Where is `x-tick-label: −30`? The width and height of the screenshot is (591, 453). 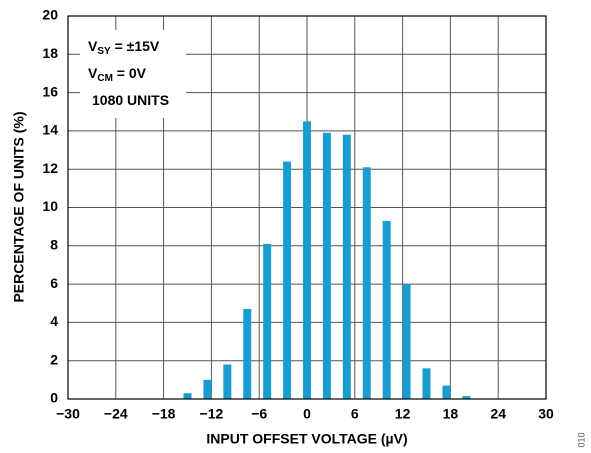 x-tick-label: −30 is located at coordinates (68, 414).